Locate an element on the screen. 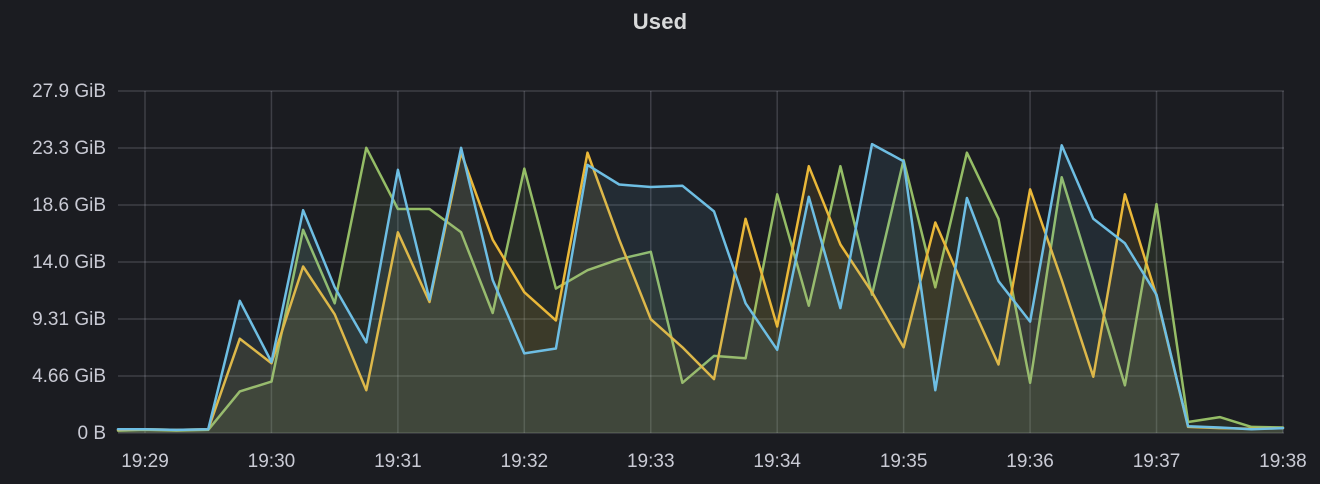 This screenshot has width=1320, height=484. panel-title: Used is located at coordinates (660, 21).